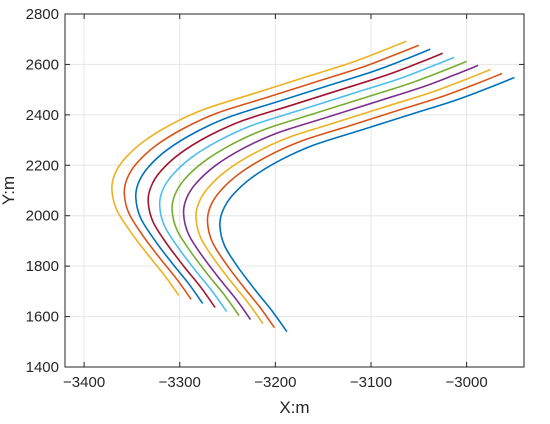  I want to click on y-tick-label: 1800, so click(42, 266).